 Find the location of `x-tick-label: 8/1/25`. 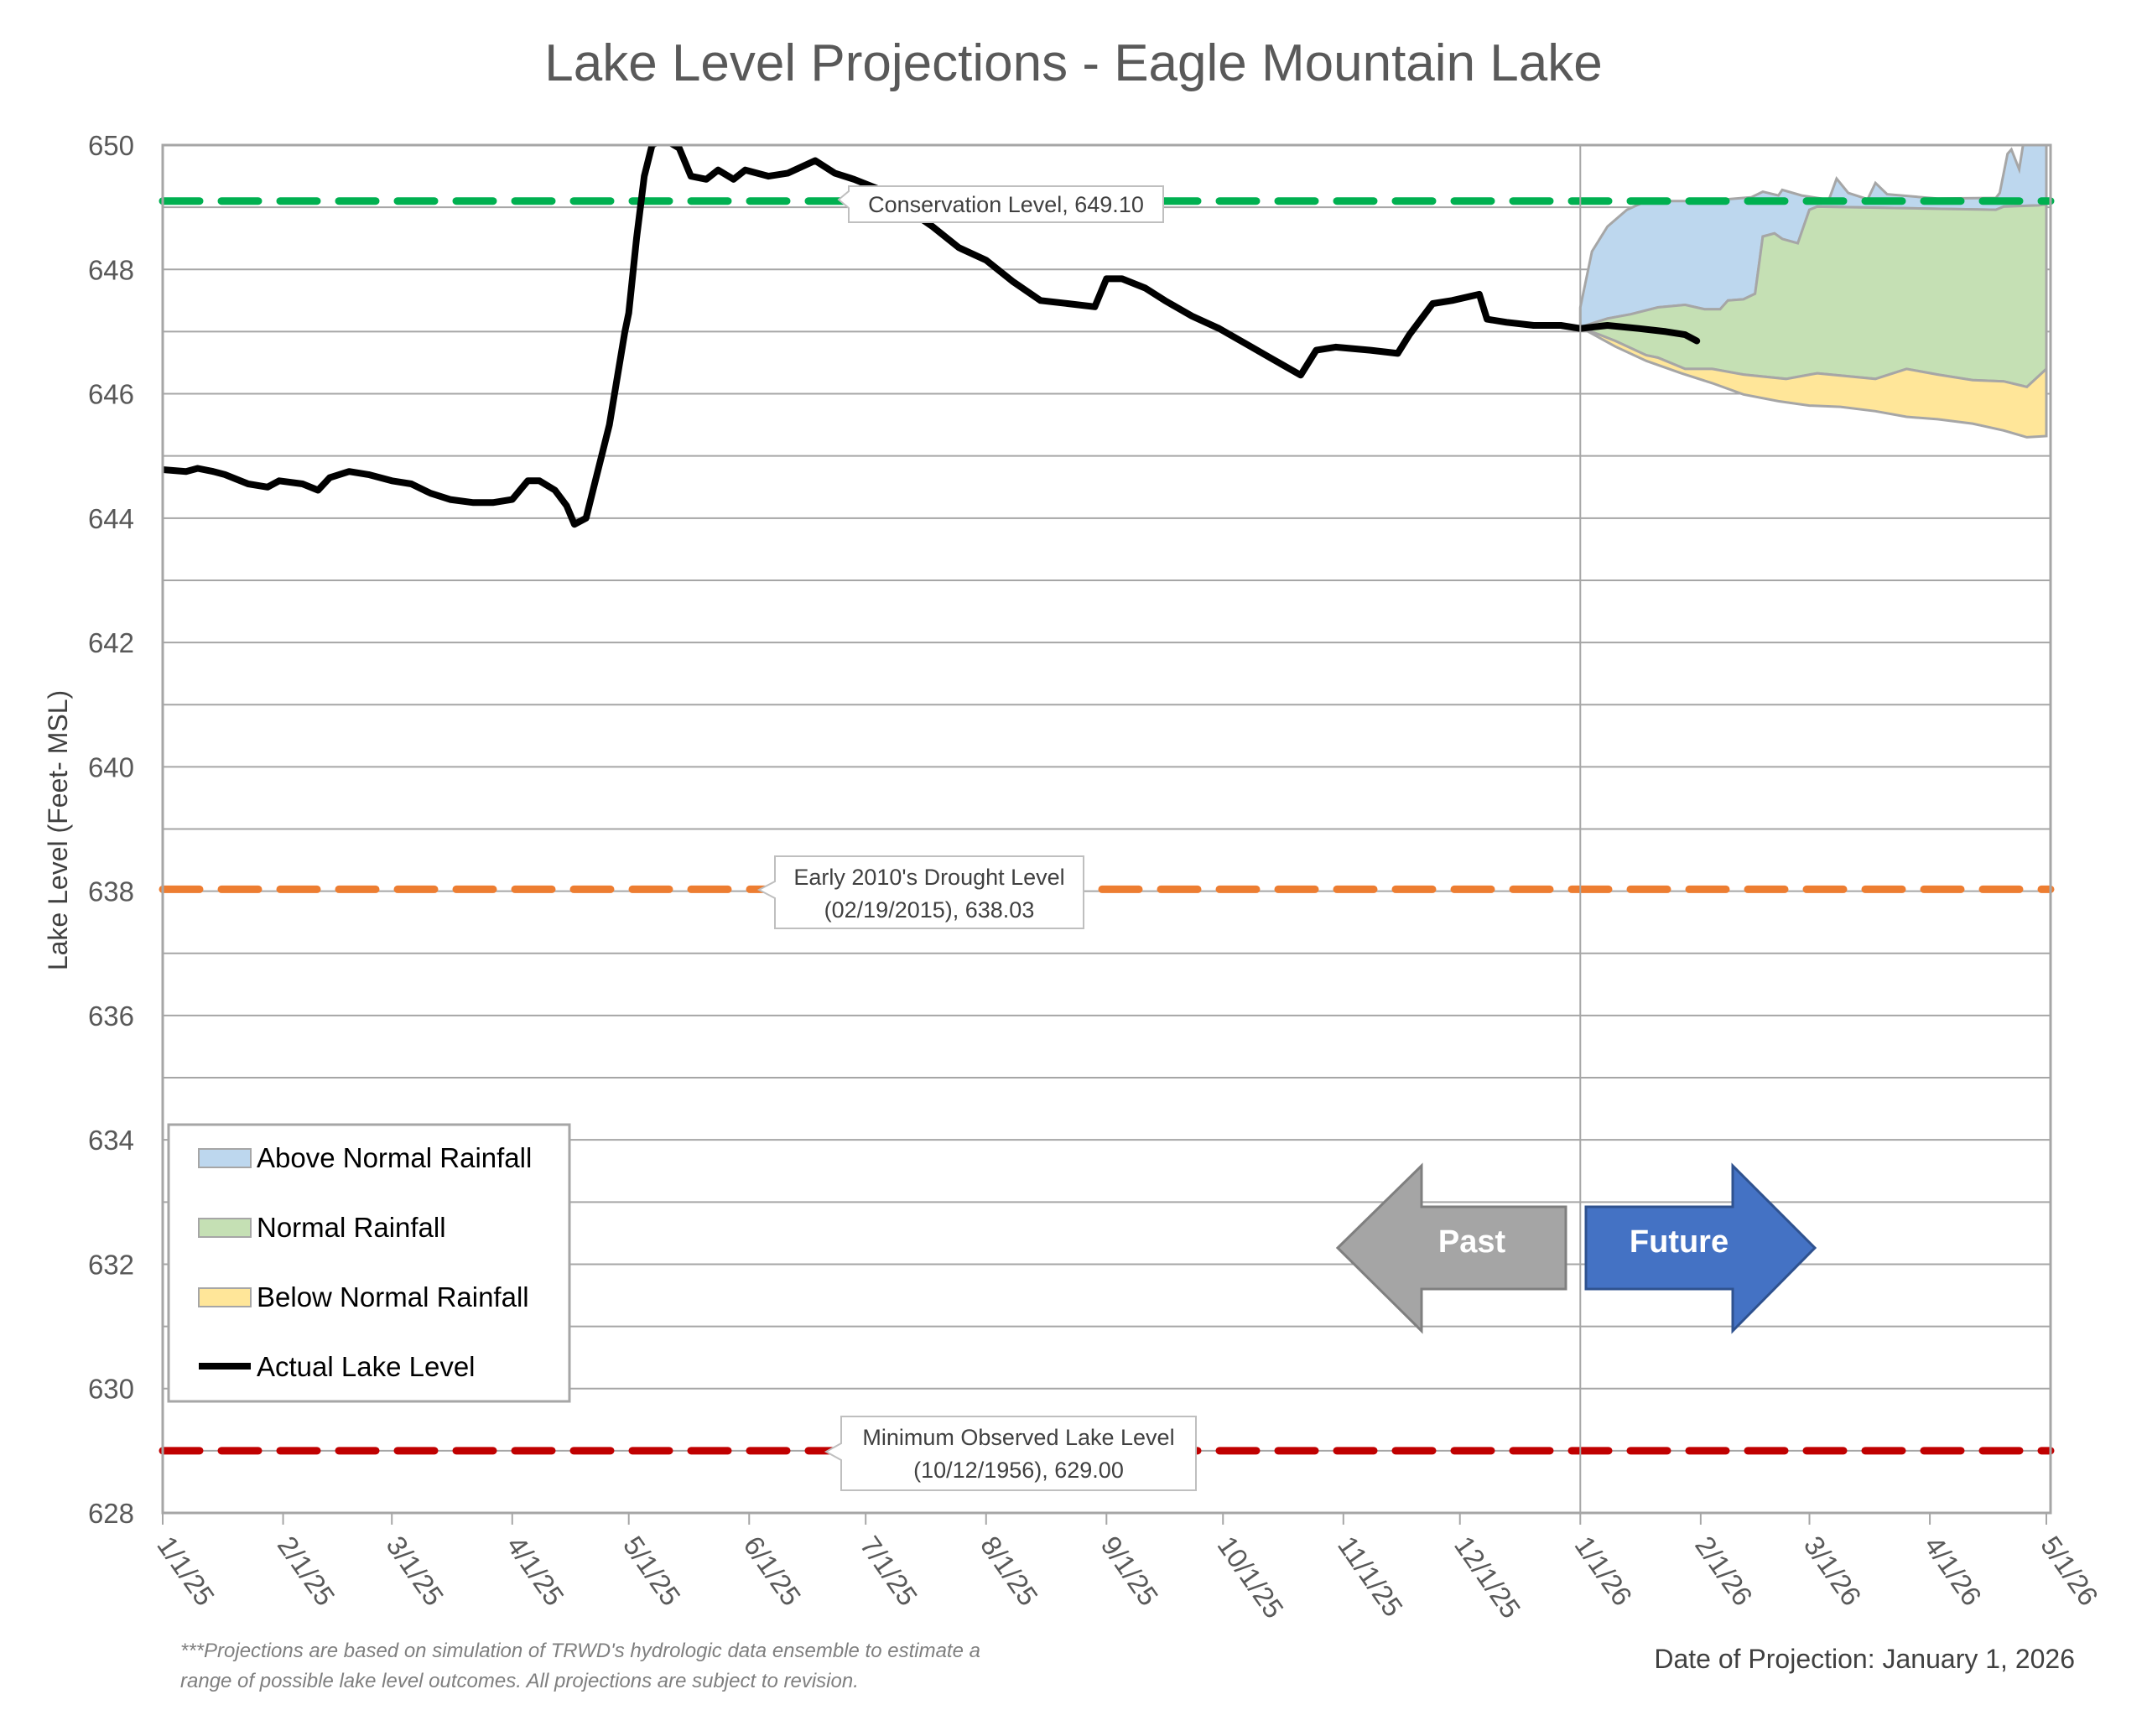

x-tick-label: 8/1/25 is located at coordinates (1009, 1571).